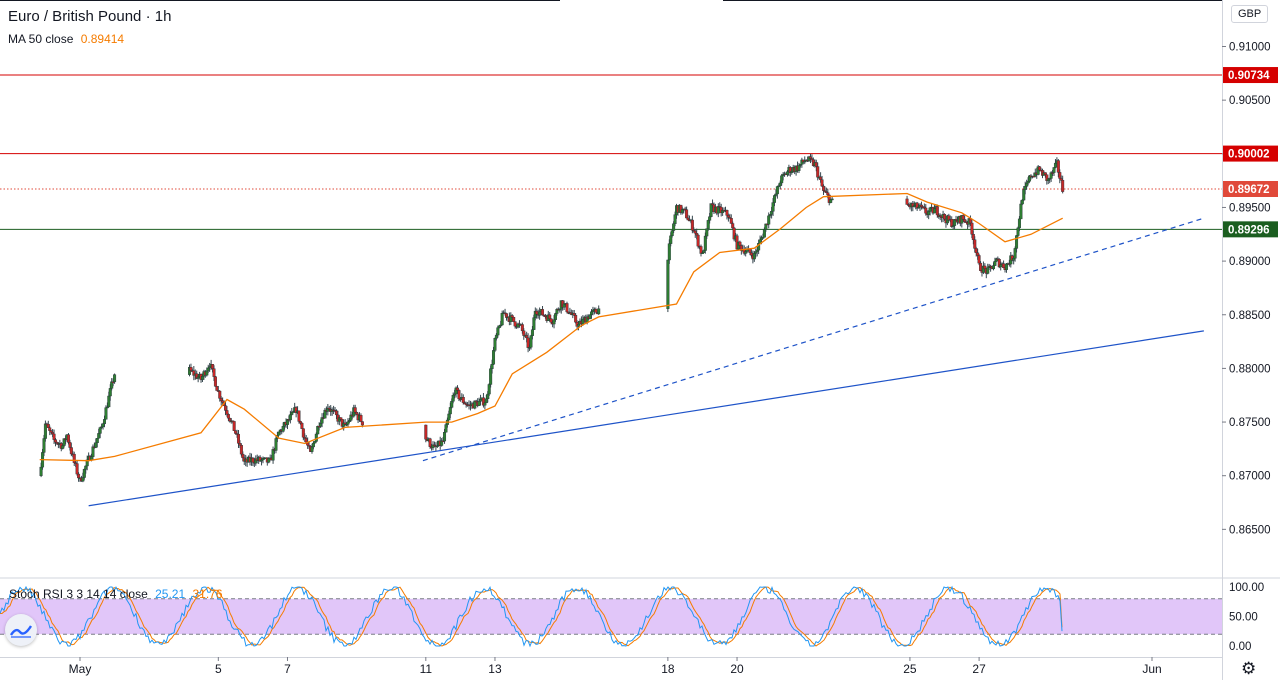 This screenshot has height=680, width=1280. What do you see at coordinates (611, 666) in the screenshot?
I see `time-axis: May 5 7 11 13 18 20 25 27 Jun` at bounding box center [611, 666].